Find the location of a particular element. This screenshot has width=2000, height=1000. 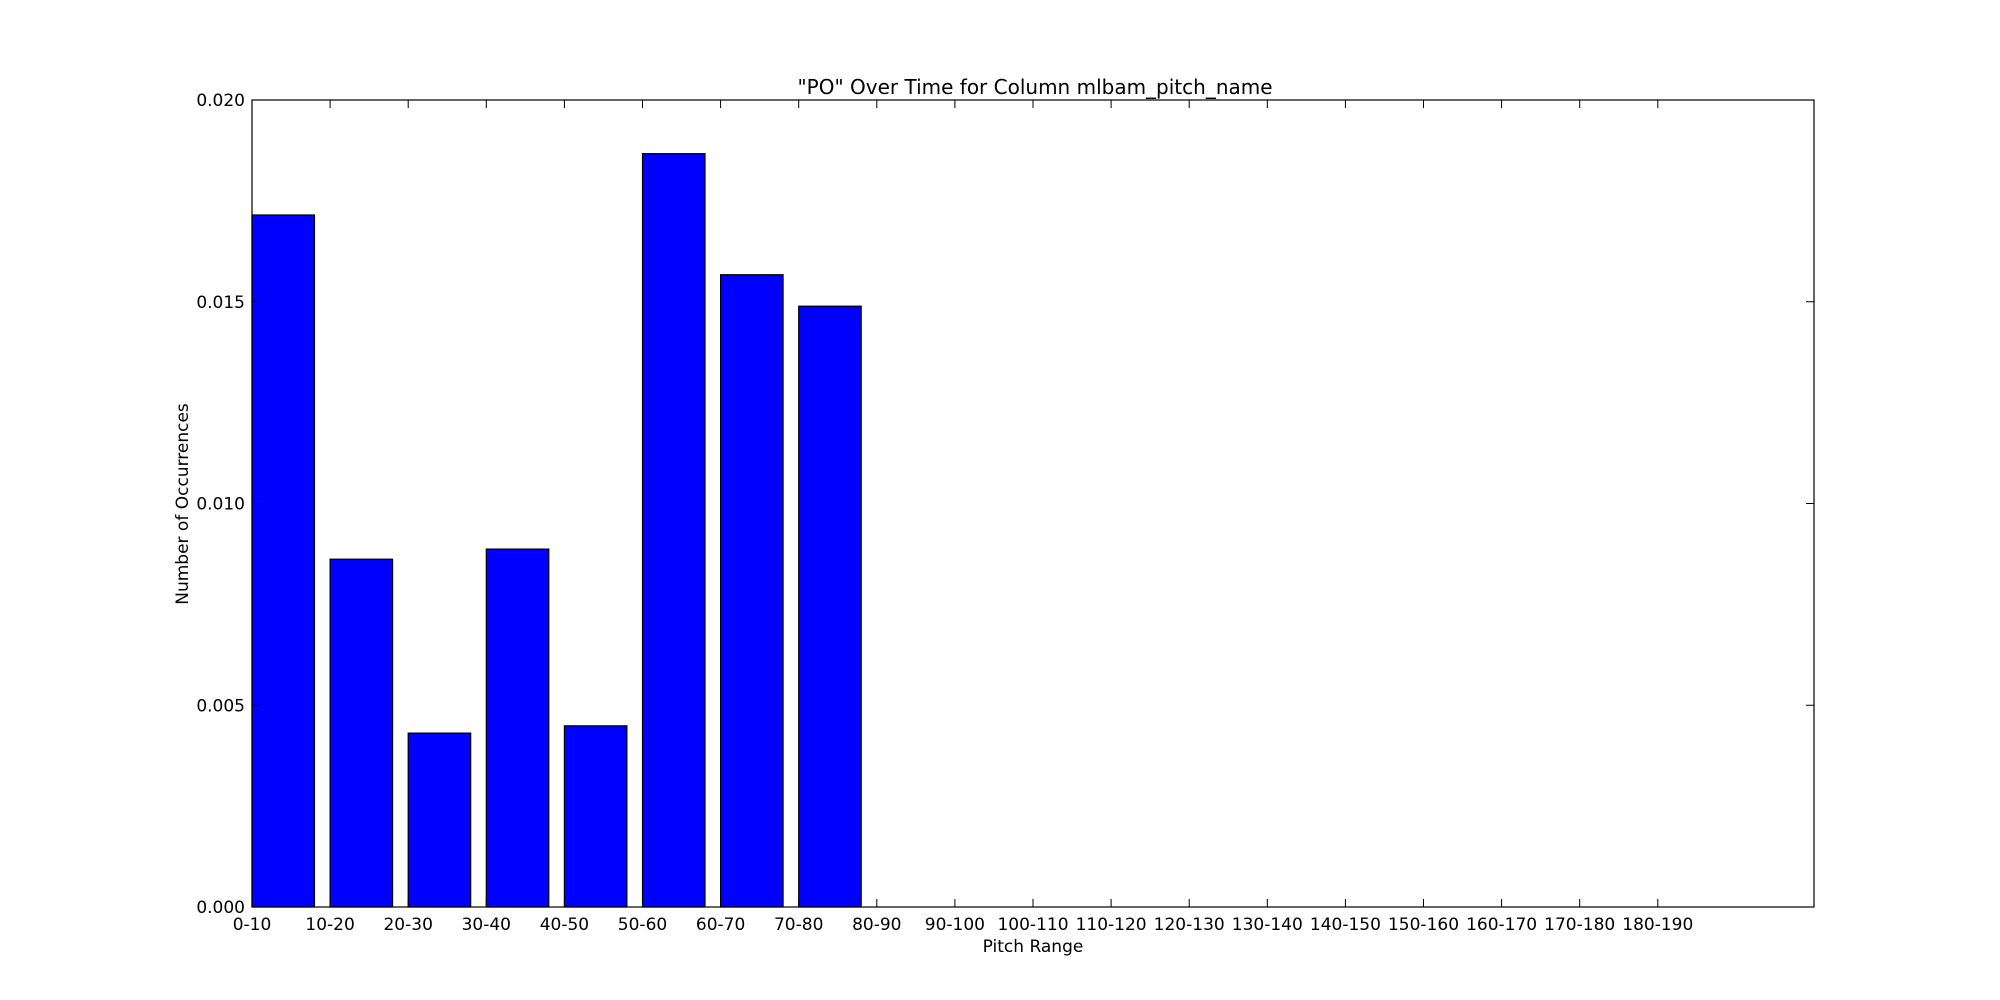

x-tick-label: 150-160 is located at coordinates (1423, 925).